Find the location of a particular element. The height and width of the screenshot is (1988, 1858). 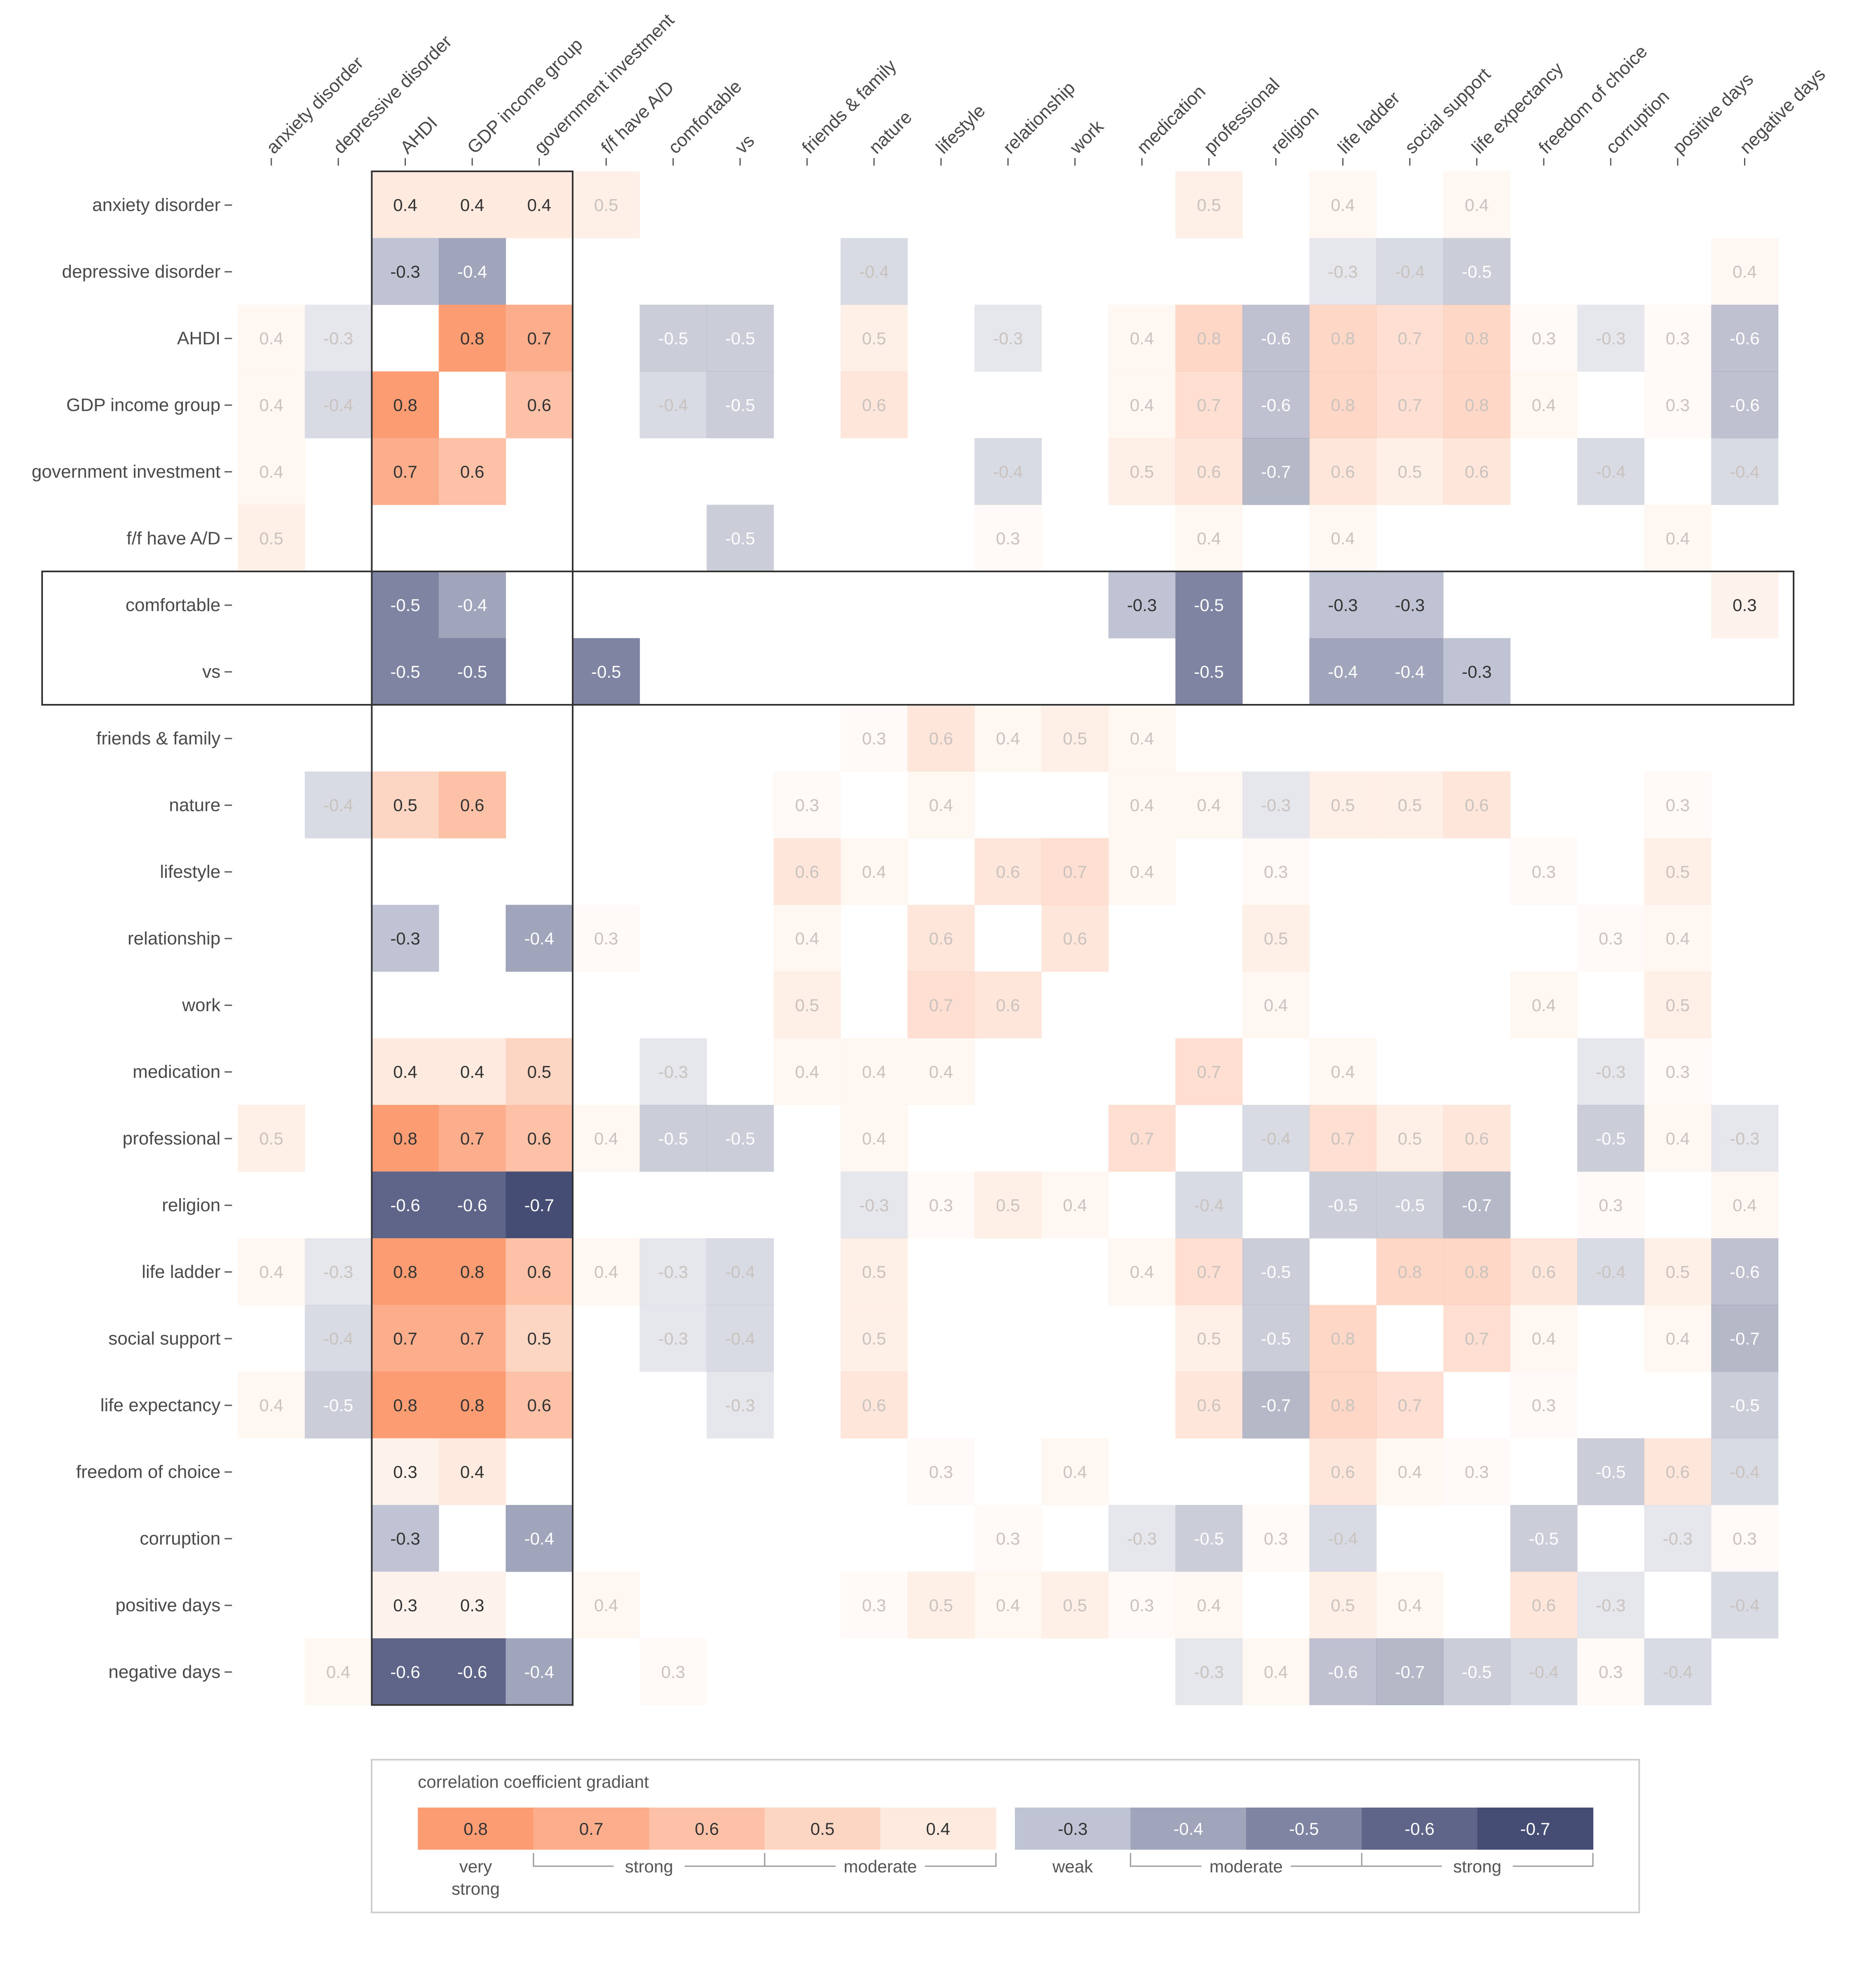

column-label-vs: vs is located at coordinates (745, 144).